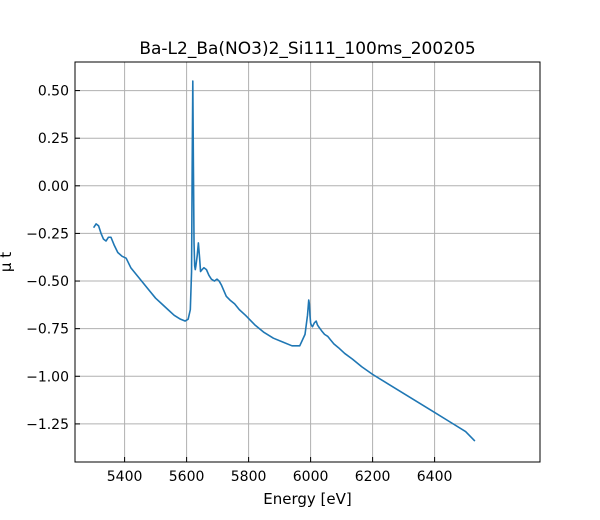  I want to click on y-tick-label: 0.25, so click(53, 139).